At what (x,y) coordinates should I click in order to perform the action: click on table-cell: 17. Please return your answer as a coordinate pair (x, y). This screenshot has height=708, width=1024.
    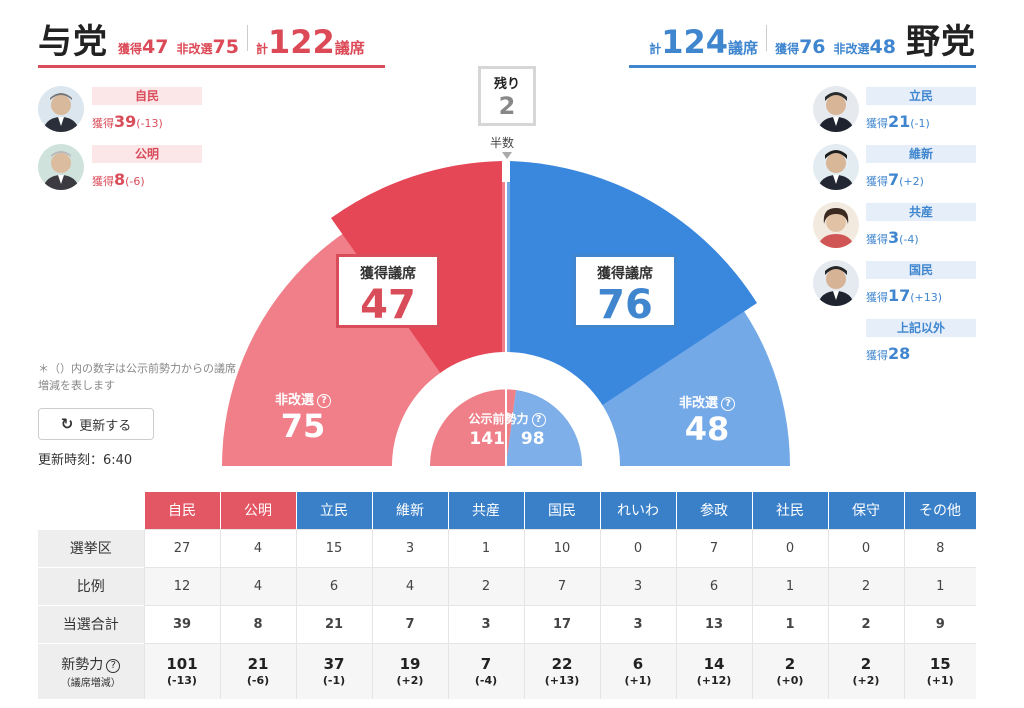
    Looking at the image, I should click on (561, 623).